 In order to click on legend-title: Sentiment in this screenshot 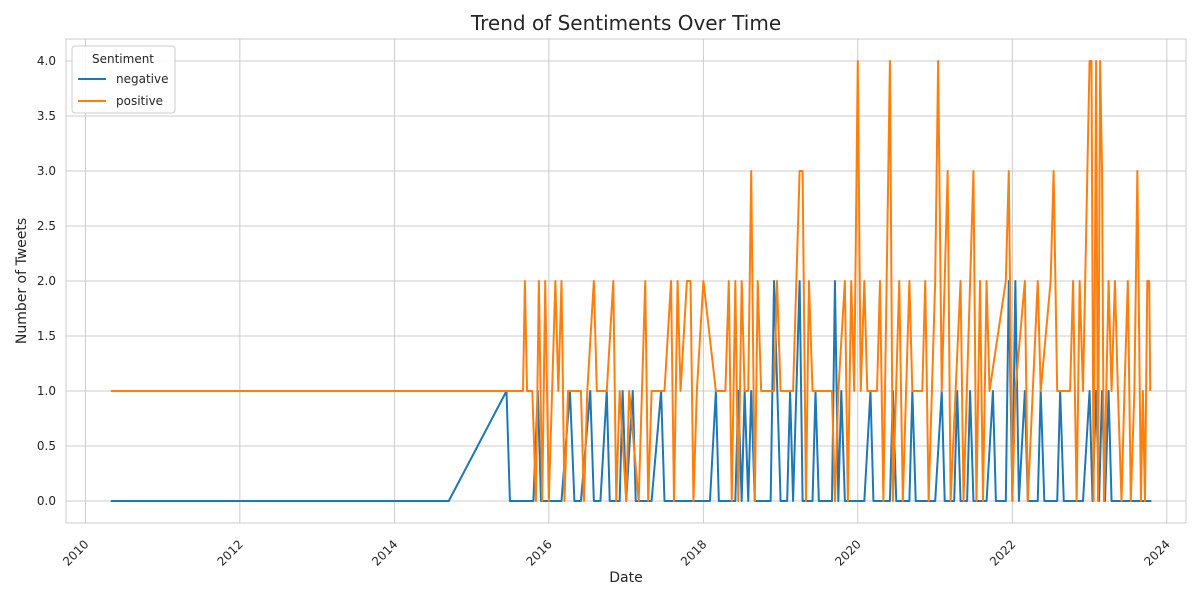, I will do `click(123, 59)`.